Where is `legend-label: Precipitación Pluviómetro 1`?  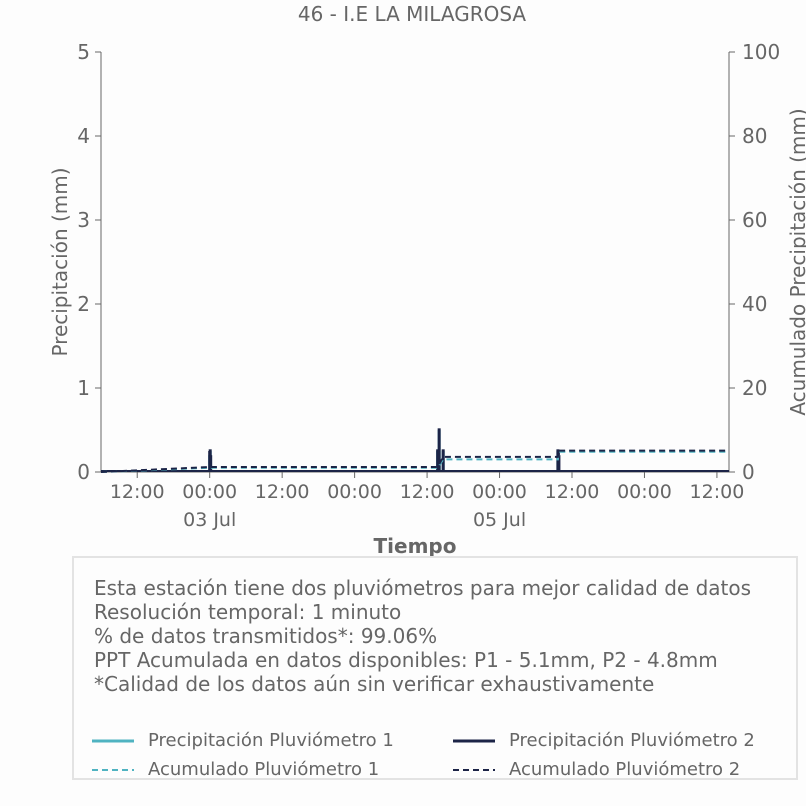
legend-label: Precipitación Pluviómetro 1 is located at coordinates (271, 740).